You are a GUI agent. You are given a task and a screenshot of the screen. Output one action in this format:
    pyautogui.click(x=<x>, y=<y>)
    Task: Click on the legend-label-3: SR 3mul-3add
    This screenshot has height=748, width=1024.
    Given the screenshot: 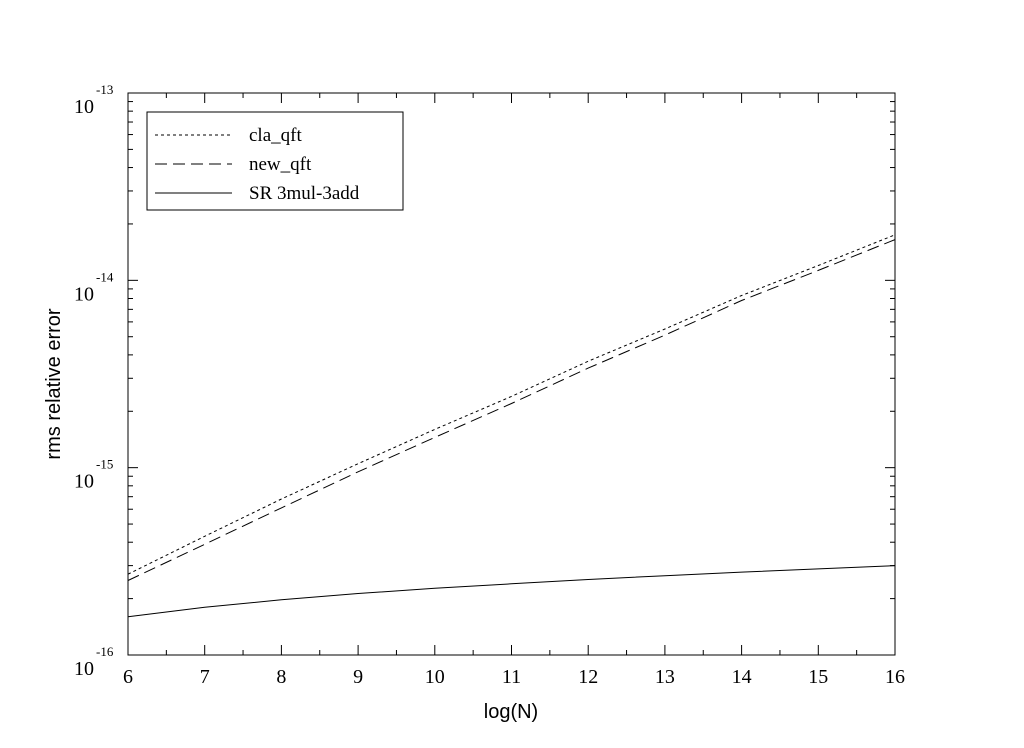 What is the action you would take?
    pyautogui.click(x=304, y=193)
    